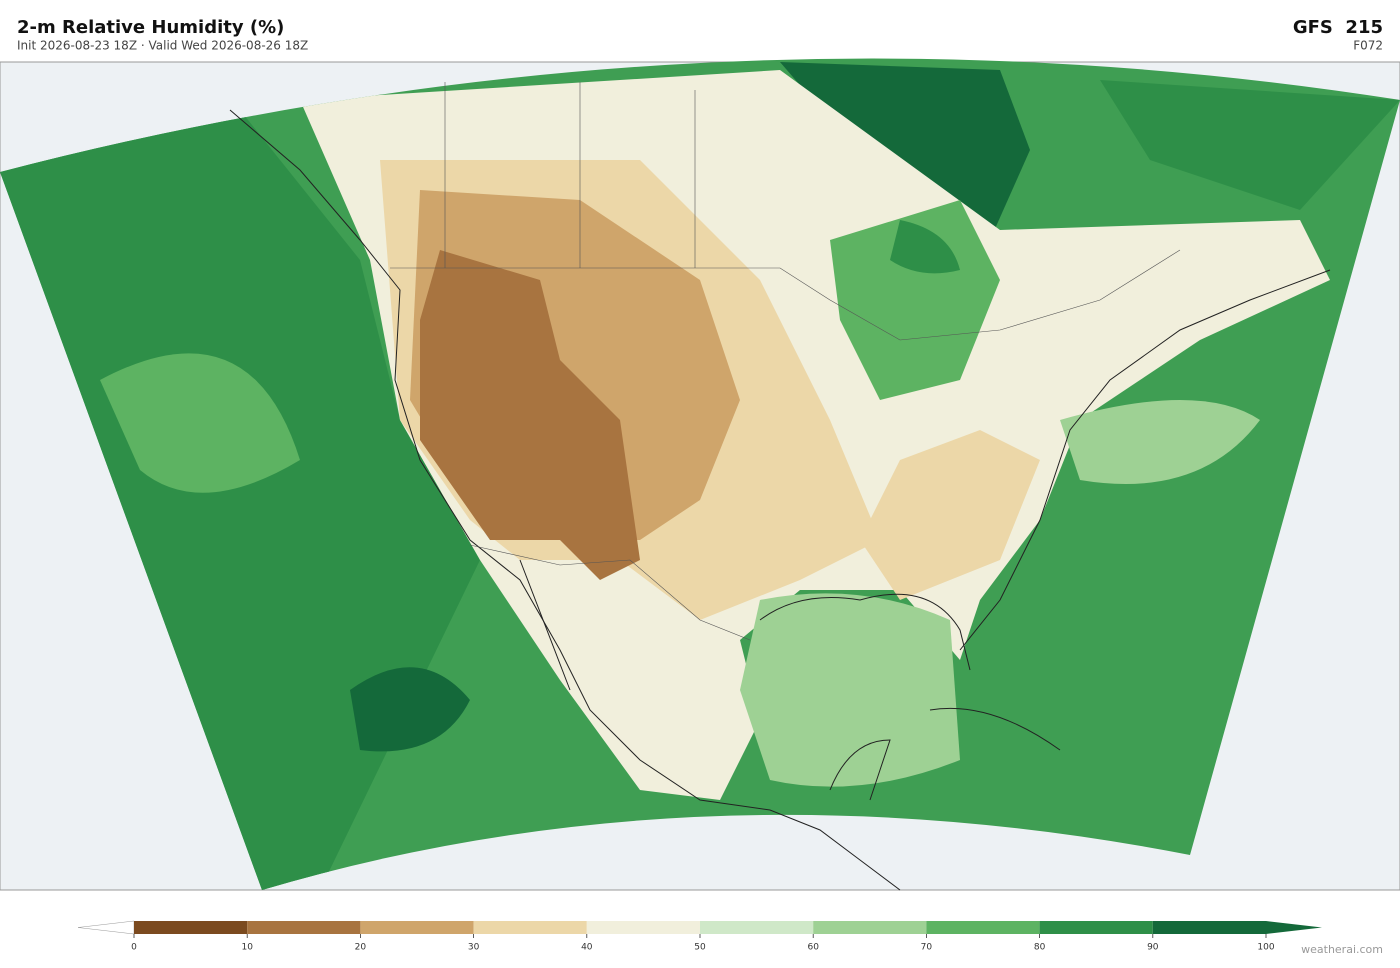 This screenshot has height=968, width=1400. What do you see at coordinates (1338, 27) in the screenshot?
I see `model-label: GFS 215` at bounding box center [1338, 27].